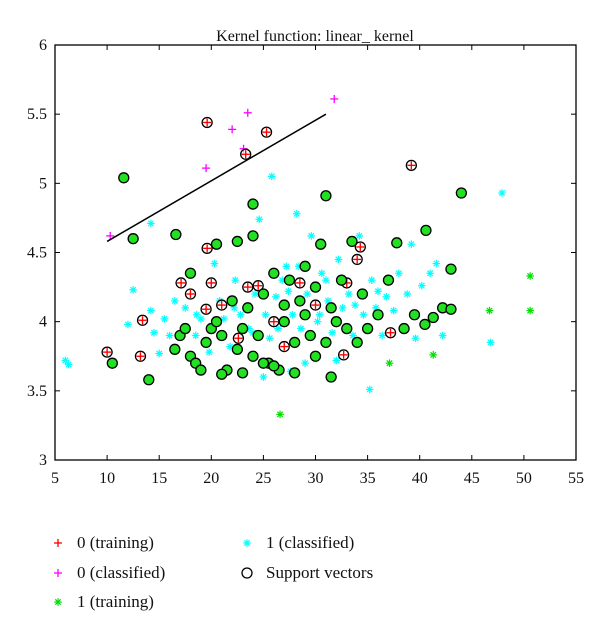 Image resolution: width=600 pixels, height=622 pixels. Describe the element at coordinates (43, 45) in the screenshot. I see `y-tick-label: 6` at that location.